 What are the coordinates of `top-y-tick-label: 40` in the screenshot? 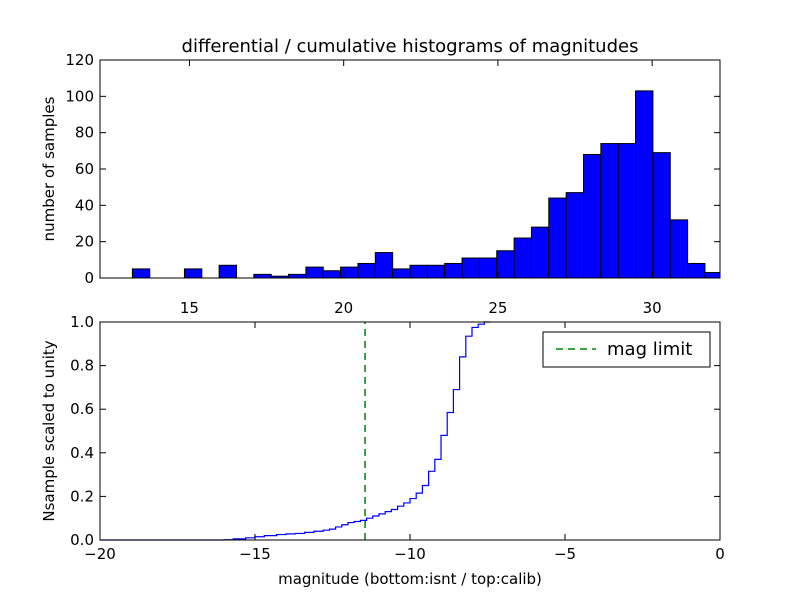 It's located at (84, 205).